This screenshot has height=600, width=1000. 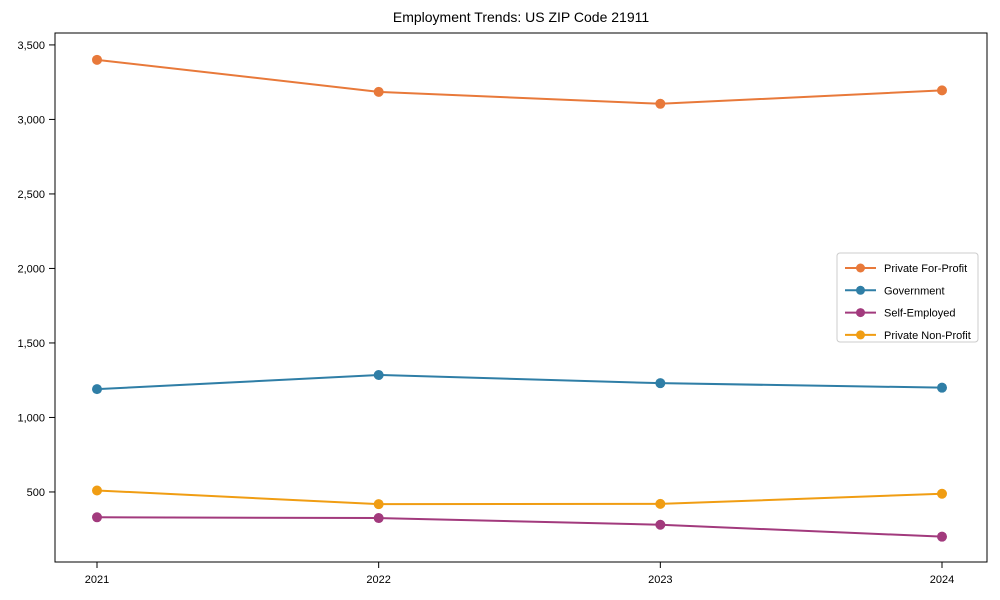 What do you see at coordinates (920, 314) in the screenshot?
I see `legend-label: Self-Employed` at bounding box center [920, 314].